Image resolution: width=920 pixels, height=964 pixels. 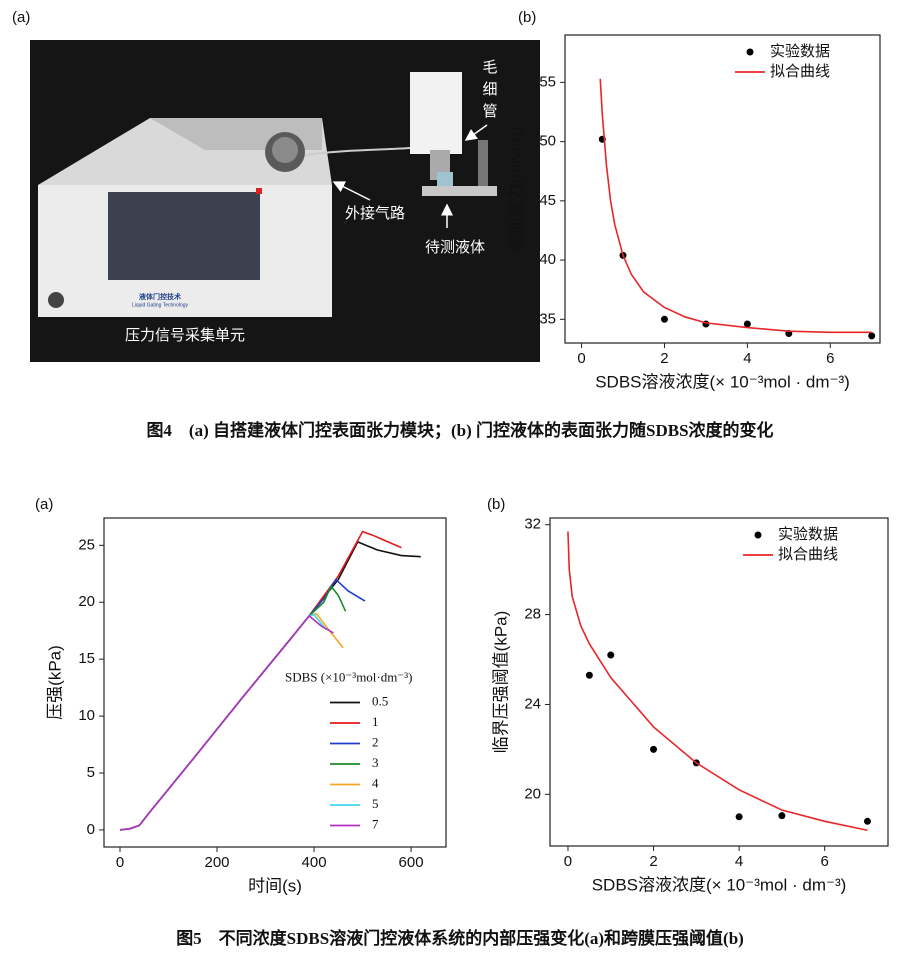 What do you see at coordinates (532, 703) in the screenshot?
I see `y-tick-label: 24` at bounding box center [532, 703].